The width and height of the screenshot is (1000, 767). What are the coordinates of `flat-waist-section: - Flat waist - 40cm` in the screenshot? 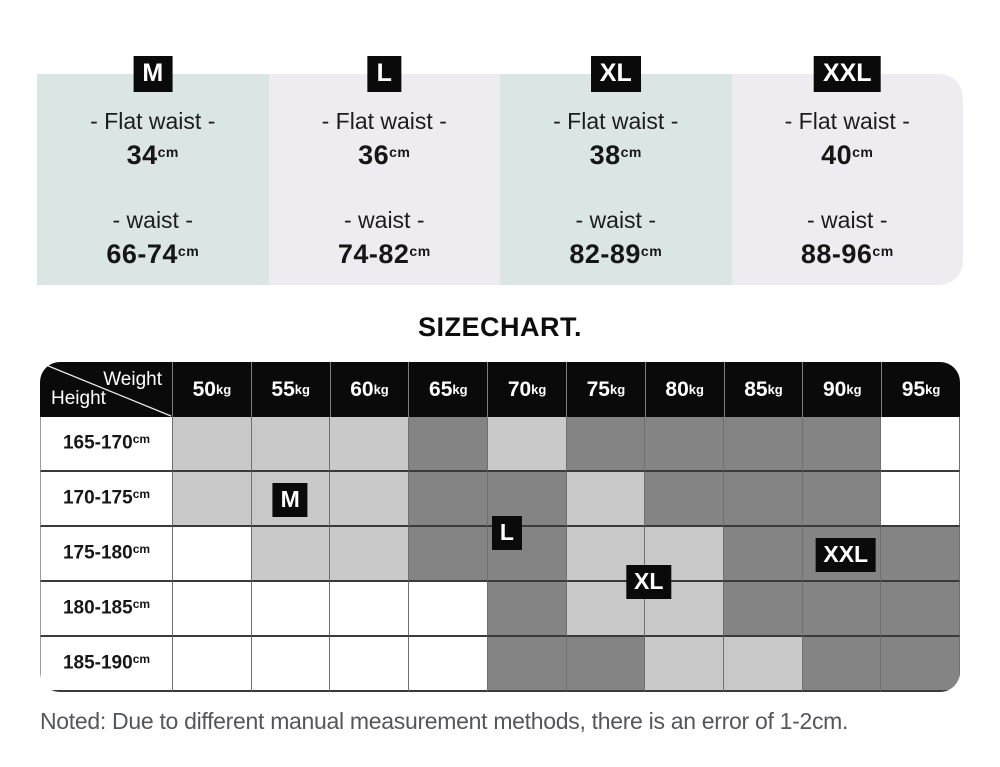 It's located at (848, 133).